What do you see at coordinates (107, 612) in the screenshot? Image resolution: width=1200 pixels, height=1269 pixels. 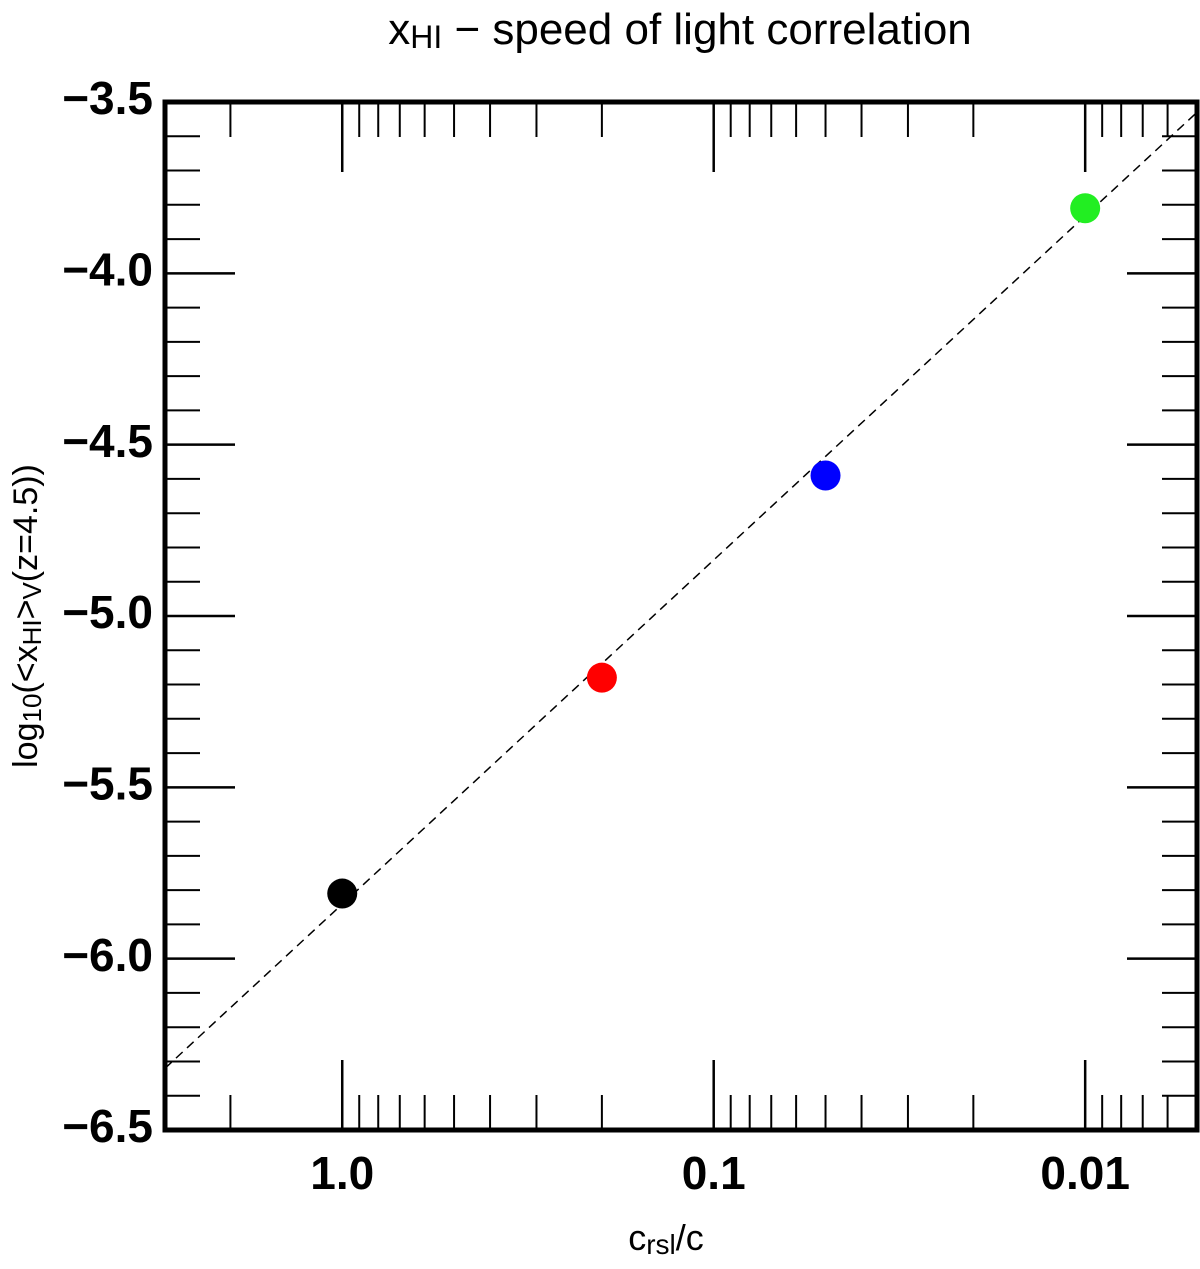 I see `y-tick-label: −5.0` at bounding box center [107, 612].